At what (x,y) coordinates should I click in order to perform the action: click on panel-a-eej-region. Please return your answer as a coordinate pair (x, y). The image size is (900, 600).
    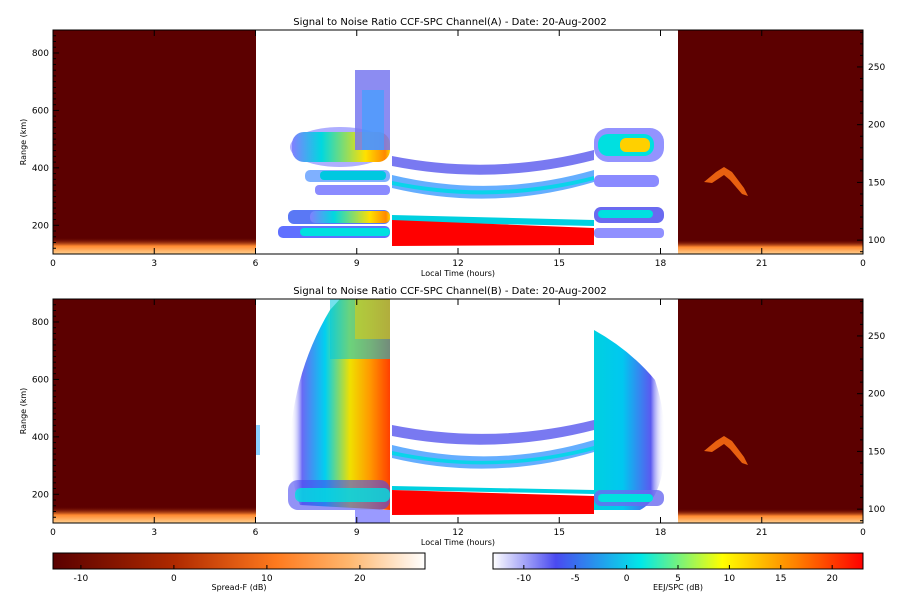
    Looking at the image, I should click on (493, 198).